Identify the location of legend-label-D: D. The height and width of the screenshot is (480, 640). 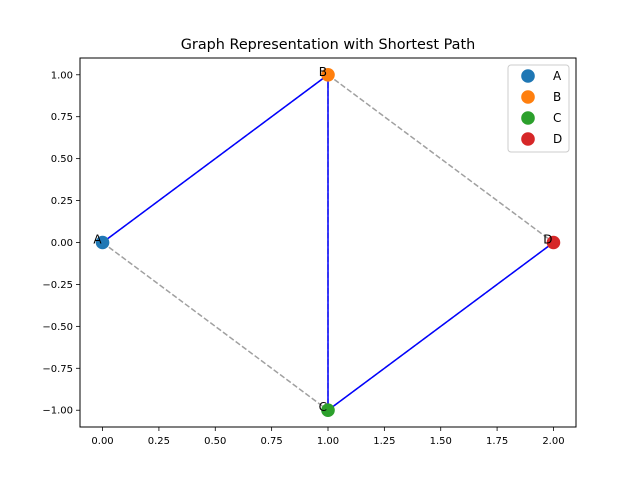
(557, 139).